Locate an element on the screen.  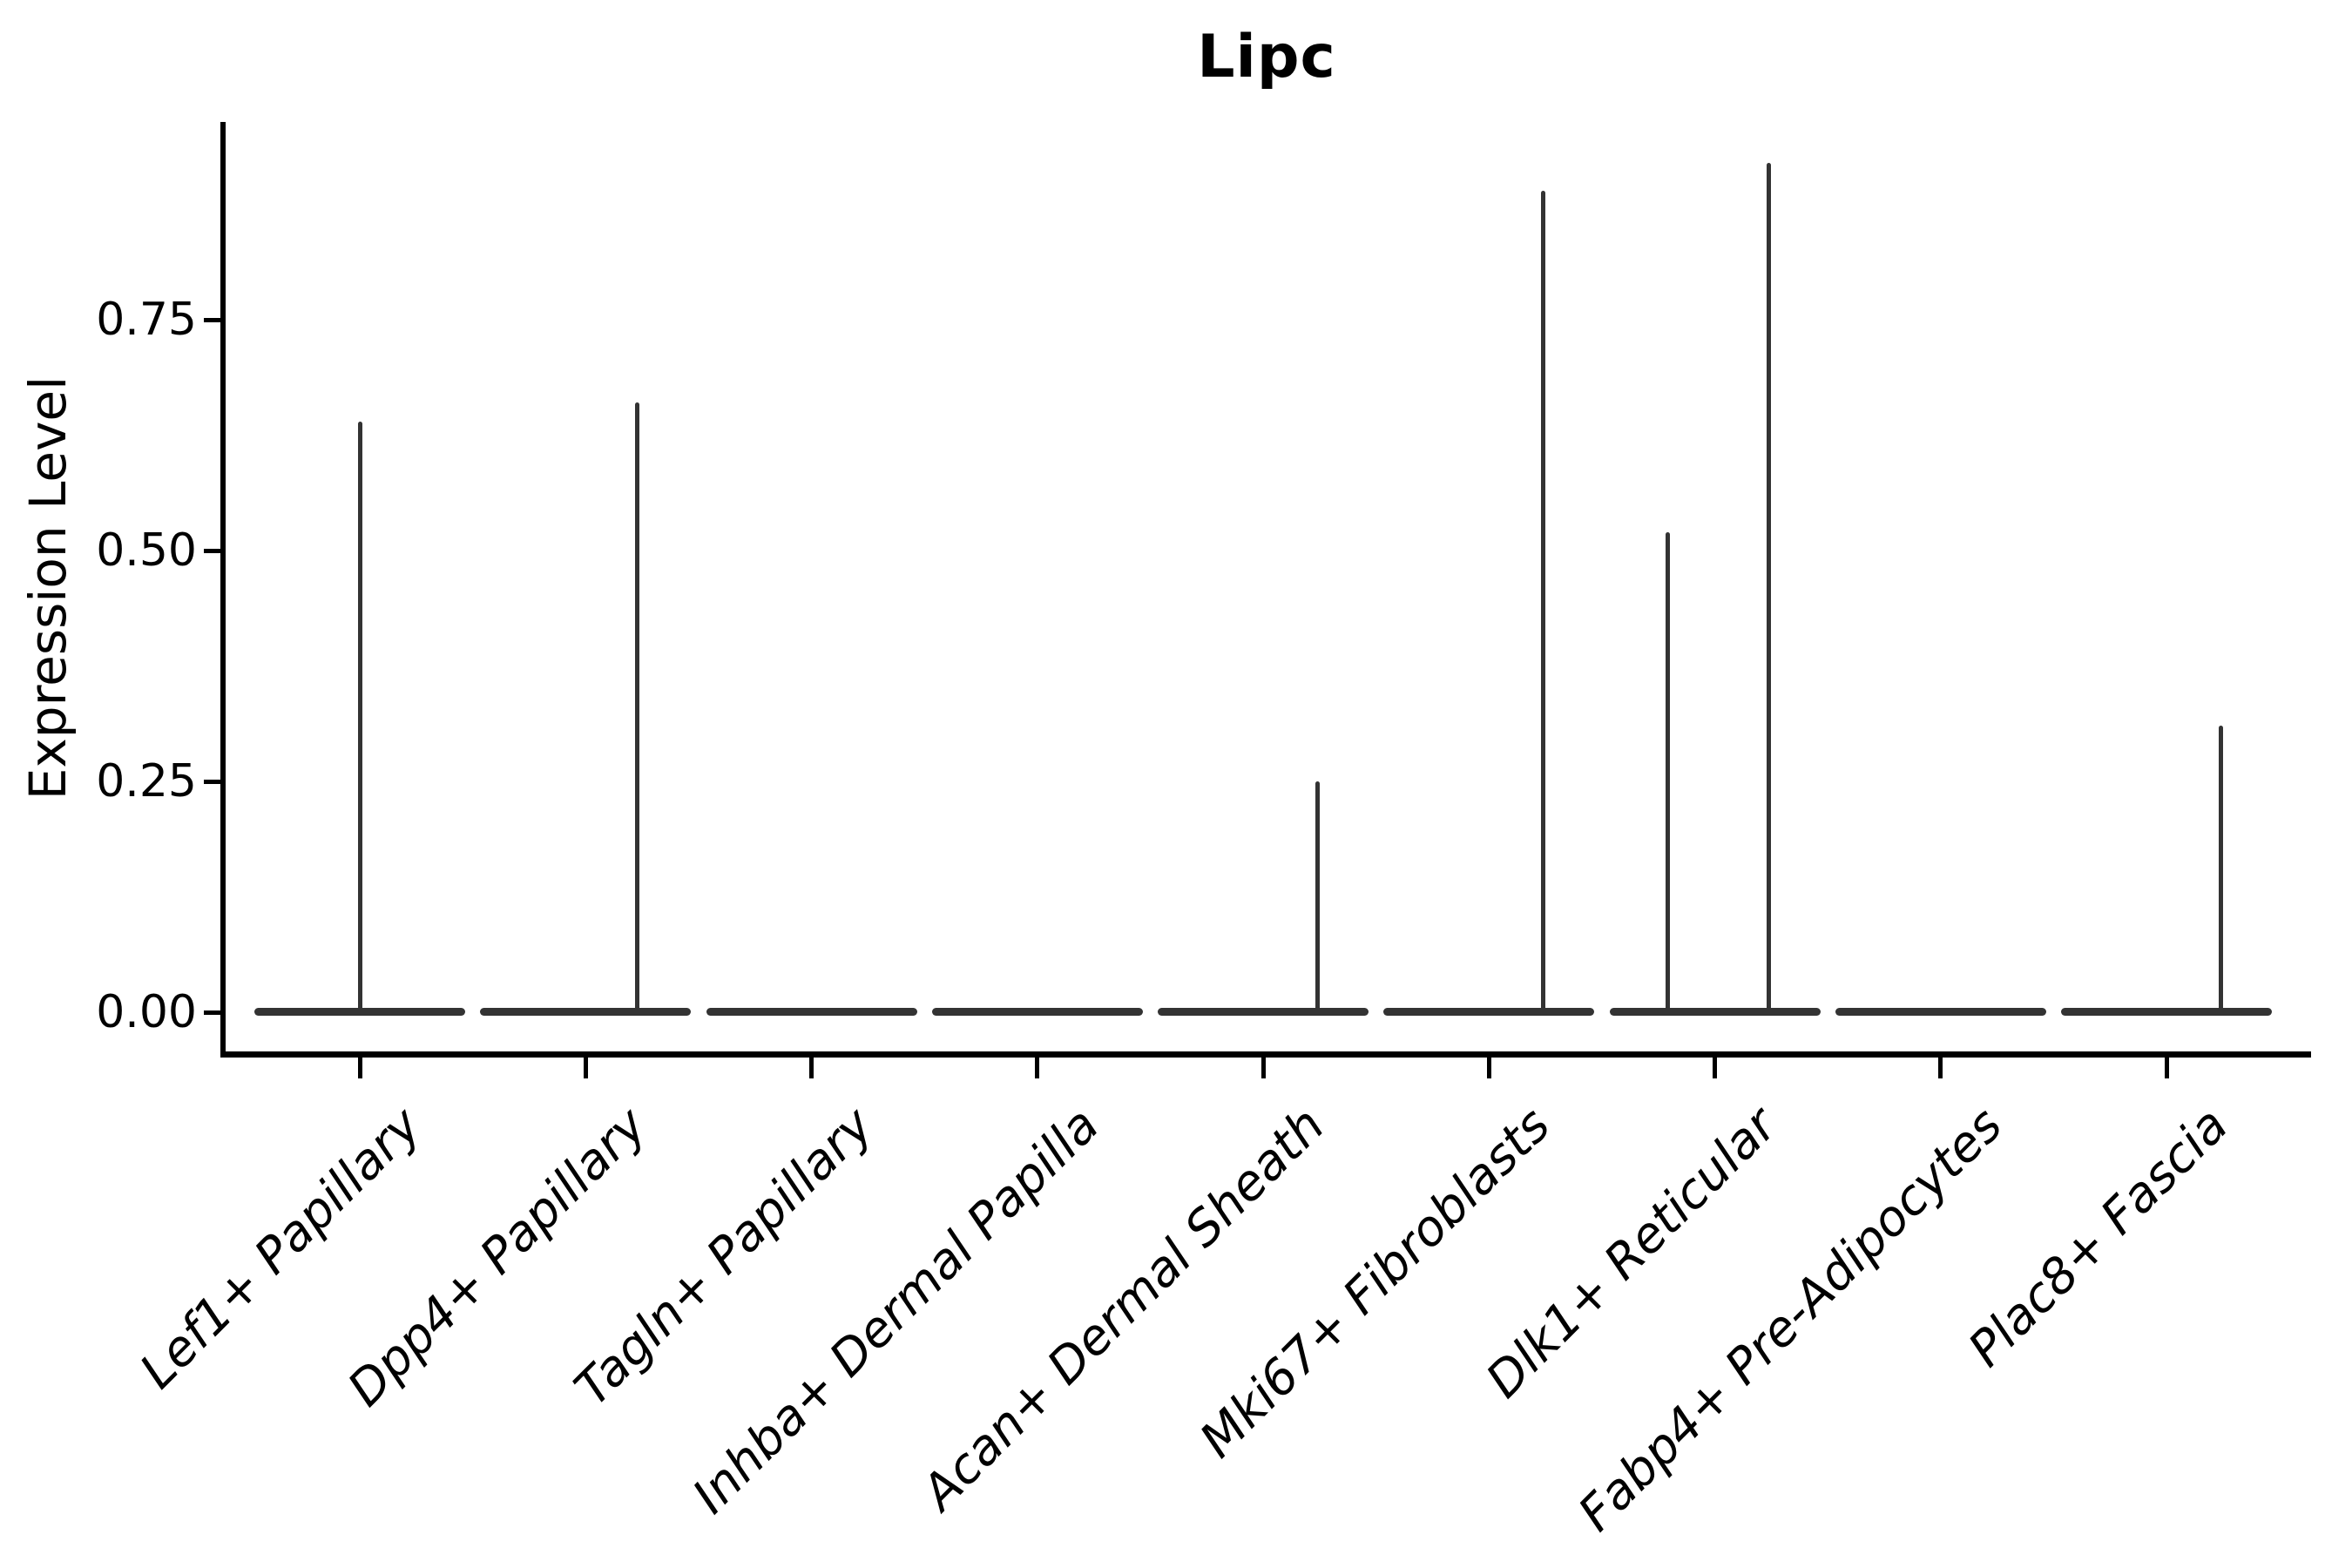
y-tick-label: 0.25 is located at coordinates (146, 781).